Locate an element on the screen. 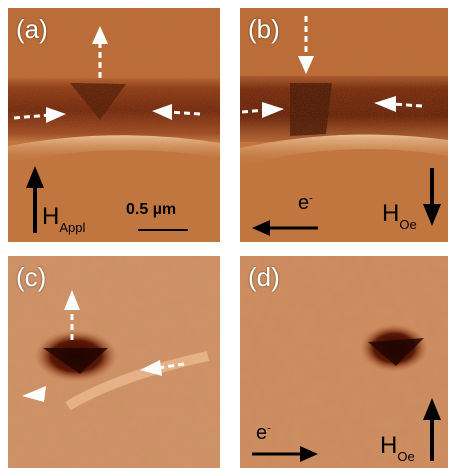 The image size is (449, 468). applied-field-label: HAppl is located at coordinates (64, 219).